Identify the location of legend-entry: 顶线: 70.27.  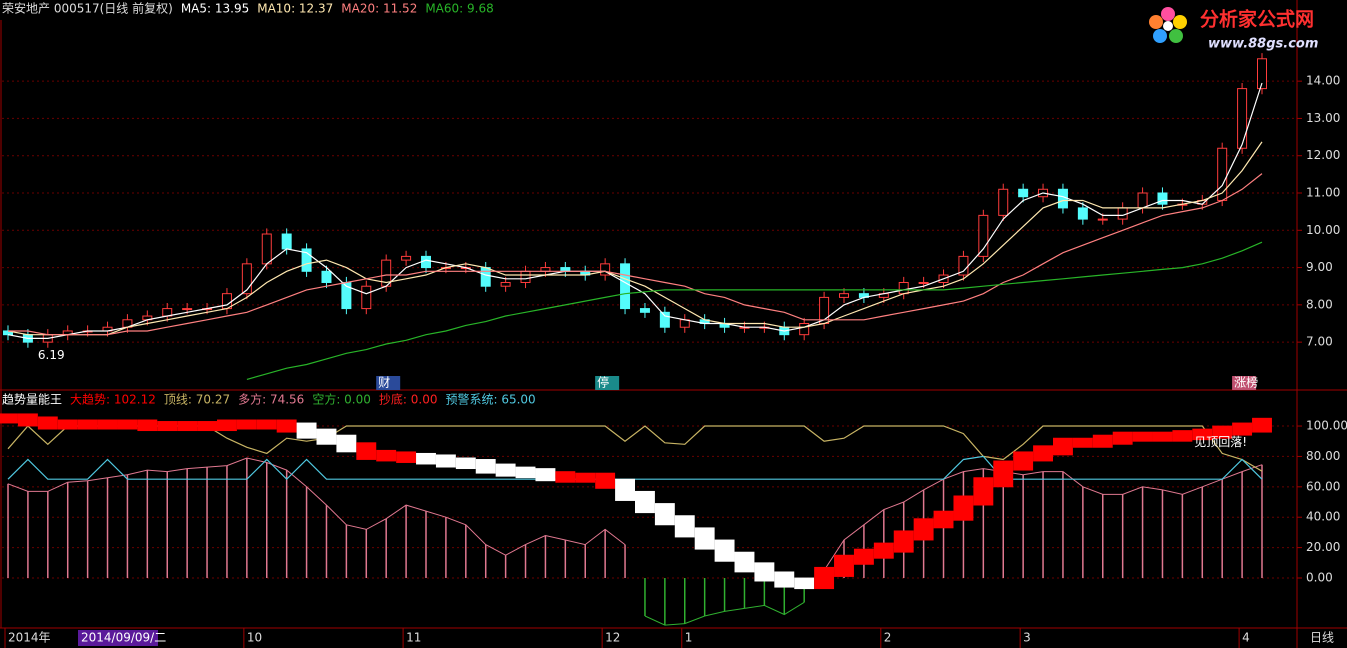
(197, 400).